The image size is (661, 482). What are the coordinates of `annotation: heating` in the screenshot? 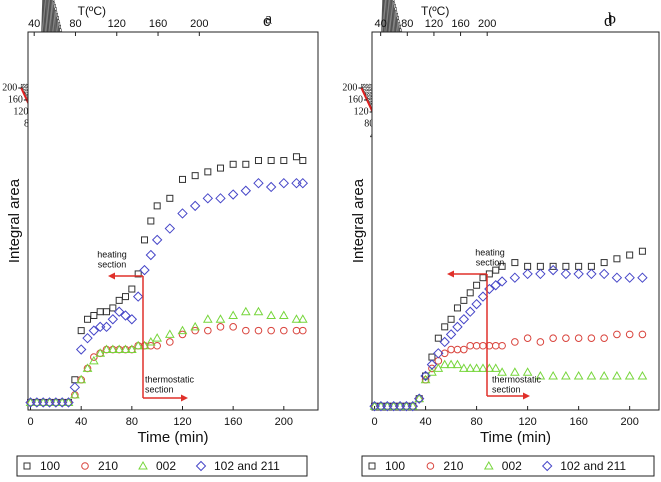 It's located at (490, 252).